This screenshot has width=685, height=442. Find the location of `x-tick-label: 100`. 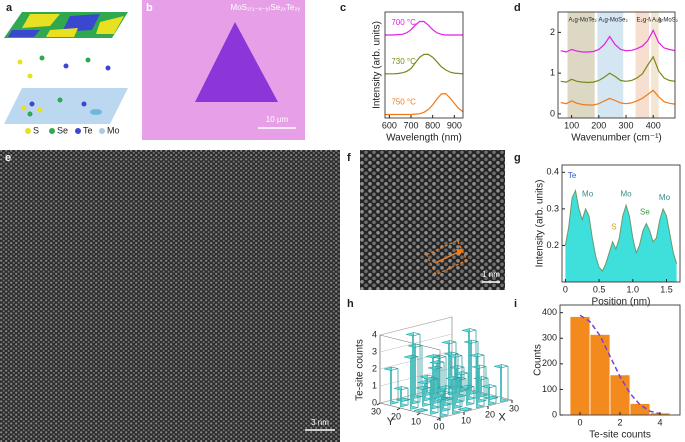

x-tick-label: 100 is located at coordinates (571, 125).